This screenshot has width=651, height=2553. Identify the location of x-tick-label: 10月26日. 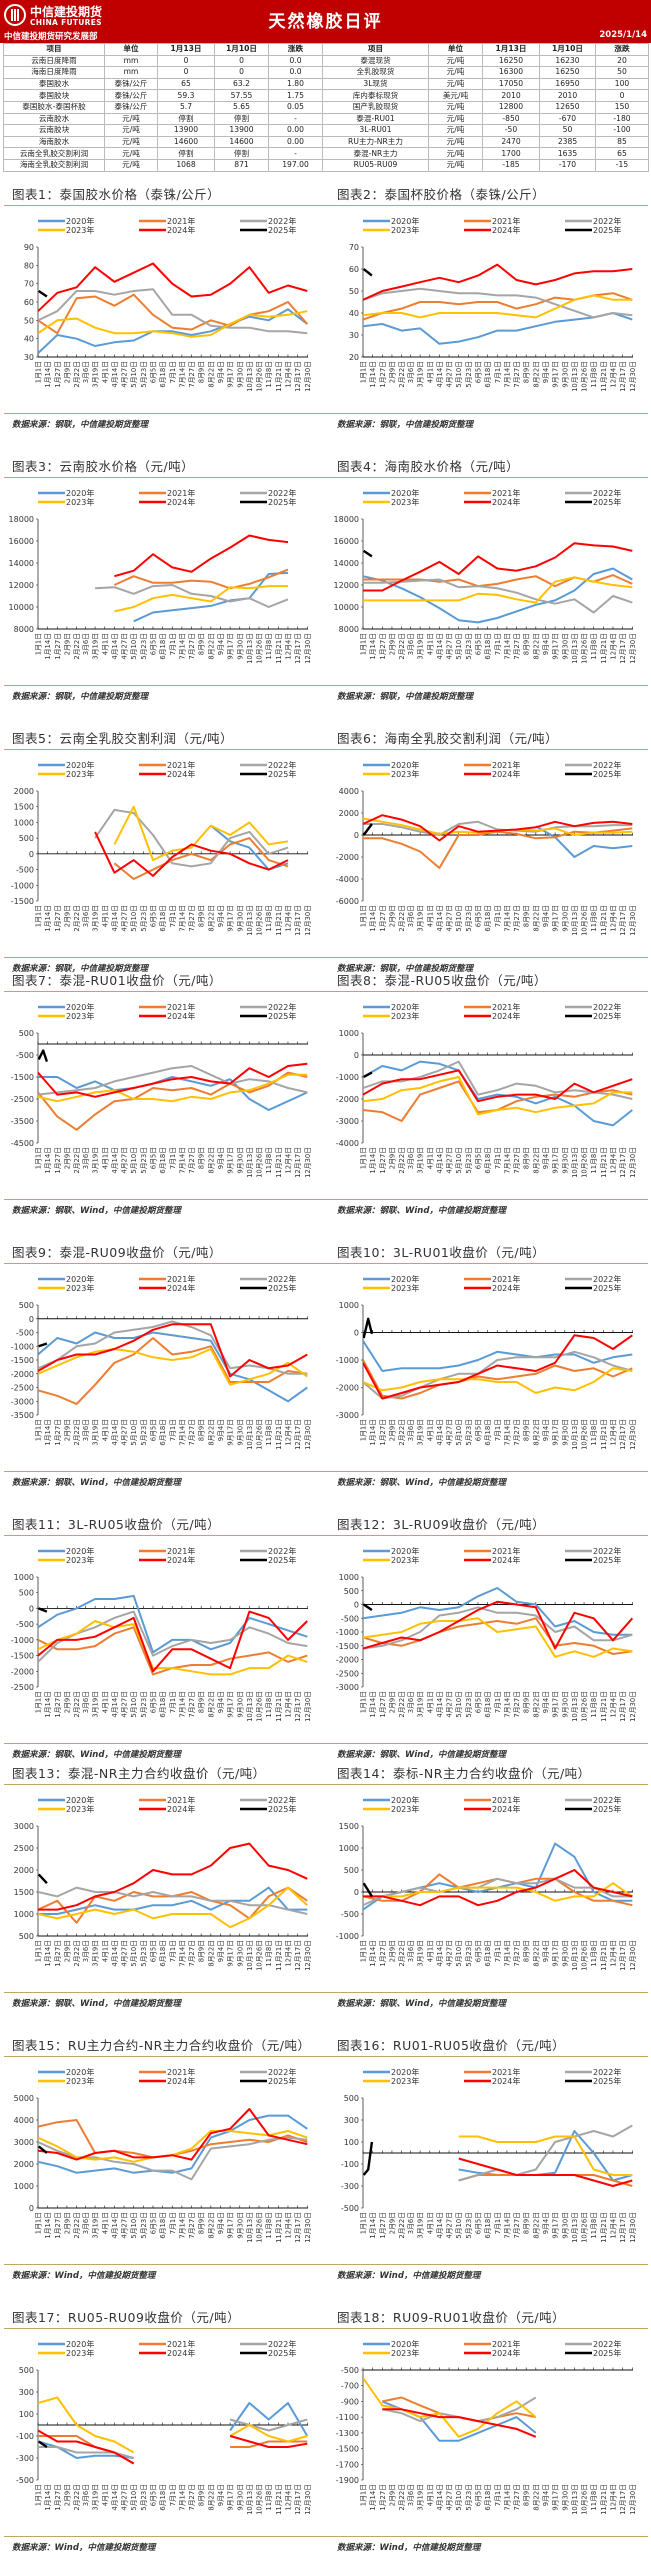
(585, 2227).